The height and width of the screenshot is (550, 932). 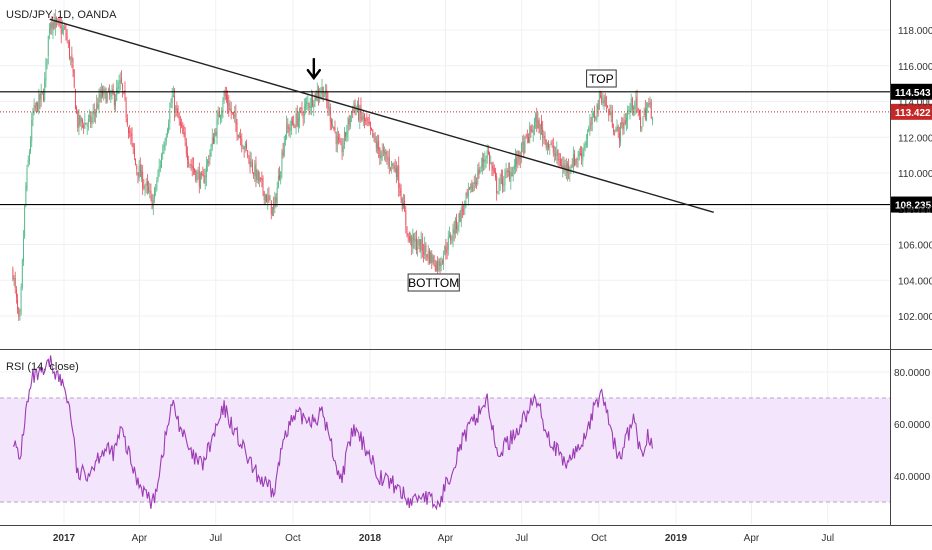 What do you see at coordinates (601, 78) in the screenshot?
I see `top-annotation: TOP` at bounding box center [601, 78].